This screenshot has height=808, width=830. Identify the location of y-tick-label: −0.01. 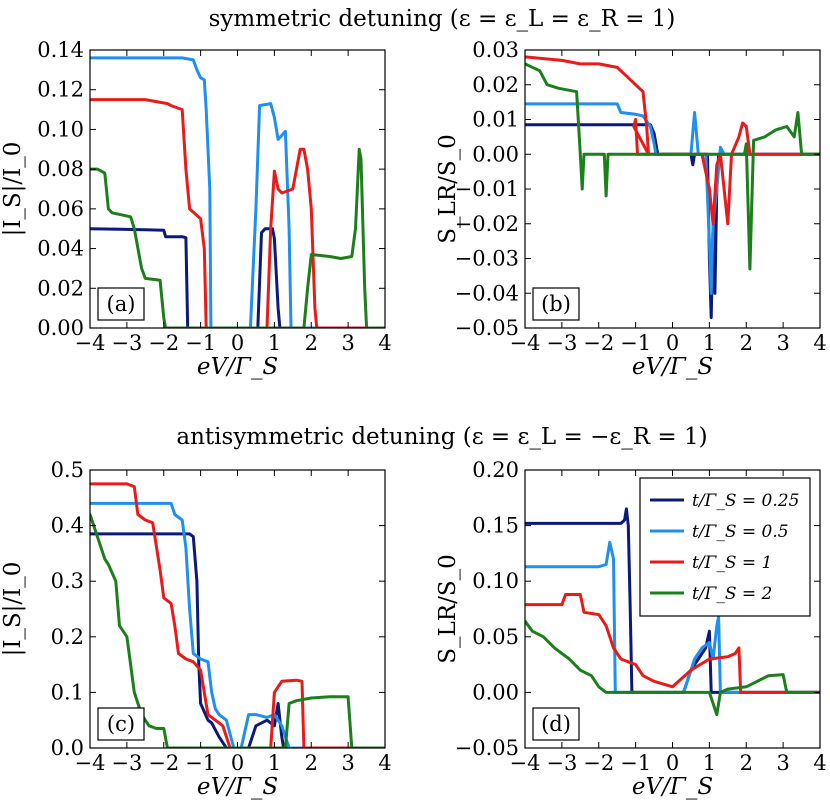
(487, 189).